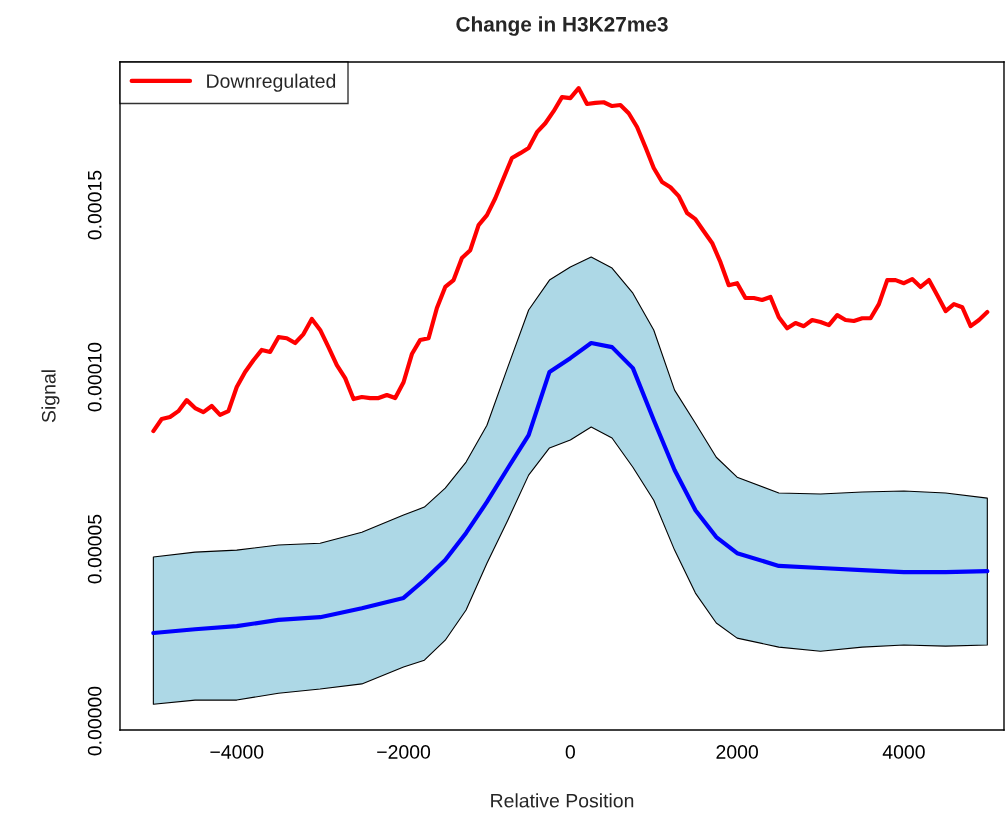  I want to click on x-tick-label: −2000, so click(404, 752).